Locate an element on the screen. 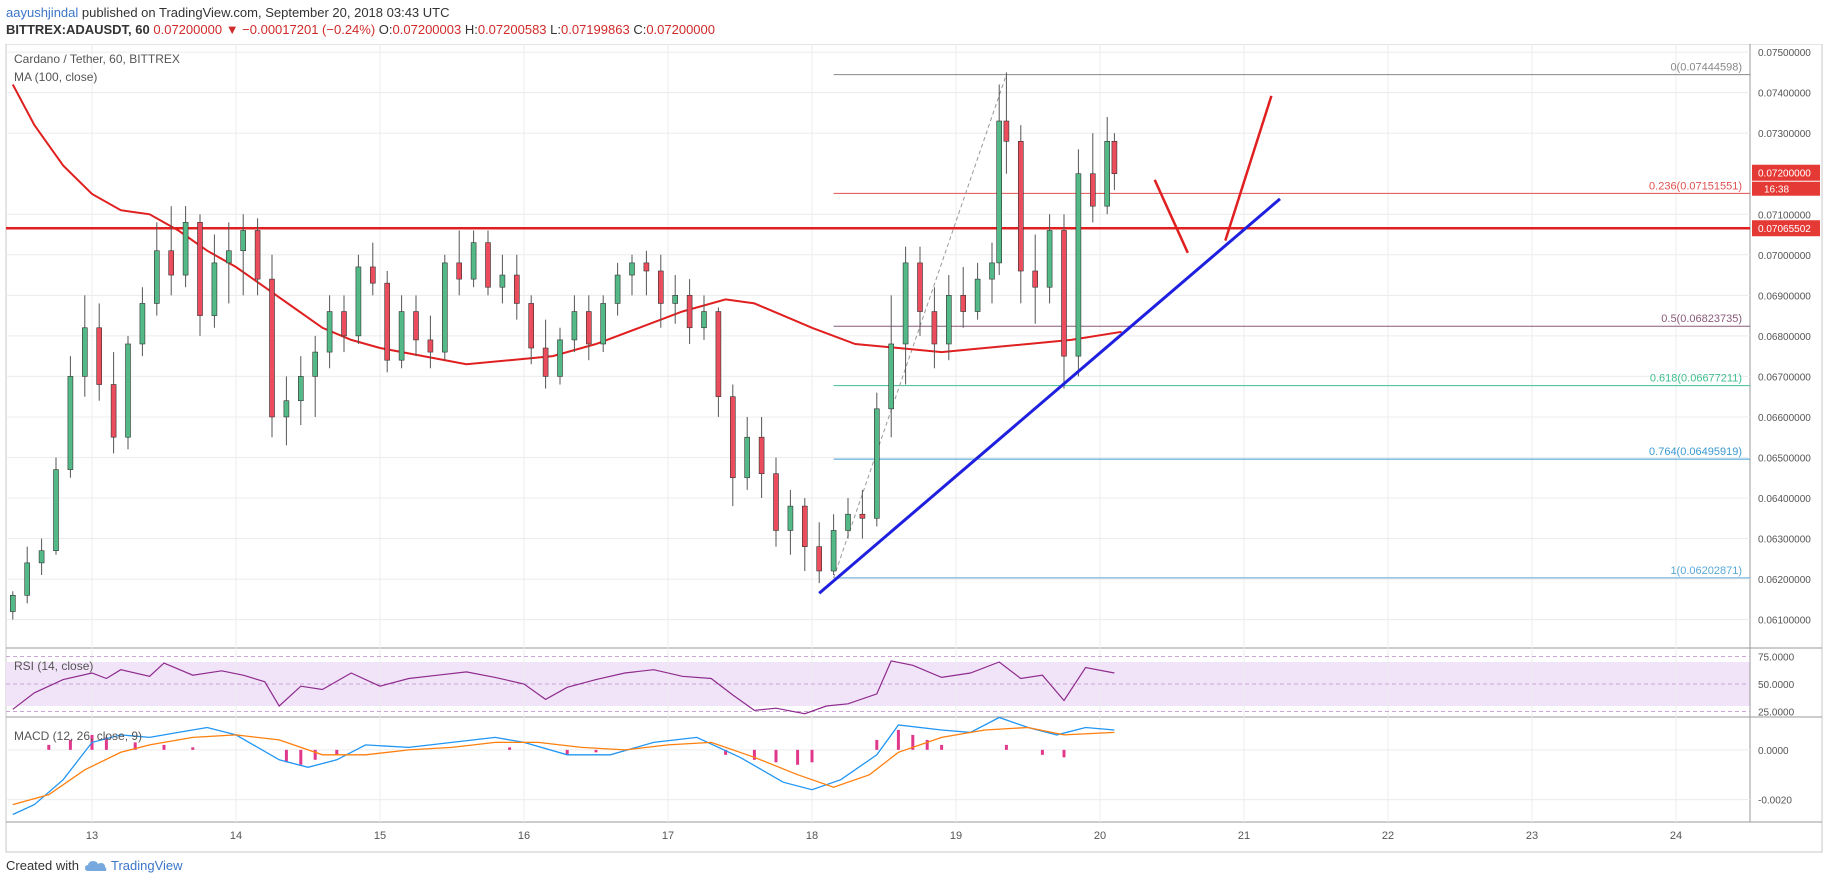 The width and height of the screenshot is (1828, 885). fib-level-label: 0.618(0.06677211) is located at coordinates (1696, 379).